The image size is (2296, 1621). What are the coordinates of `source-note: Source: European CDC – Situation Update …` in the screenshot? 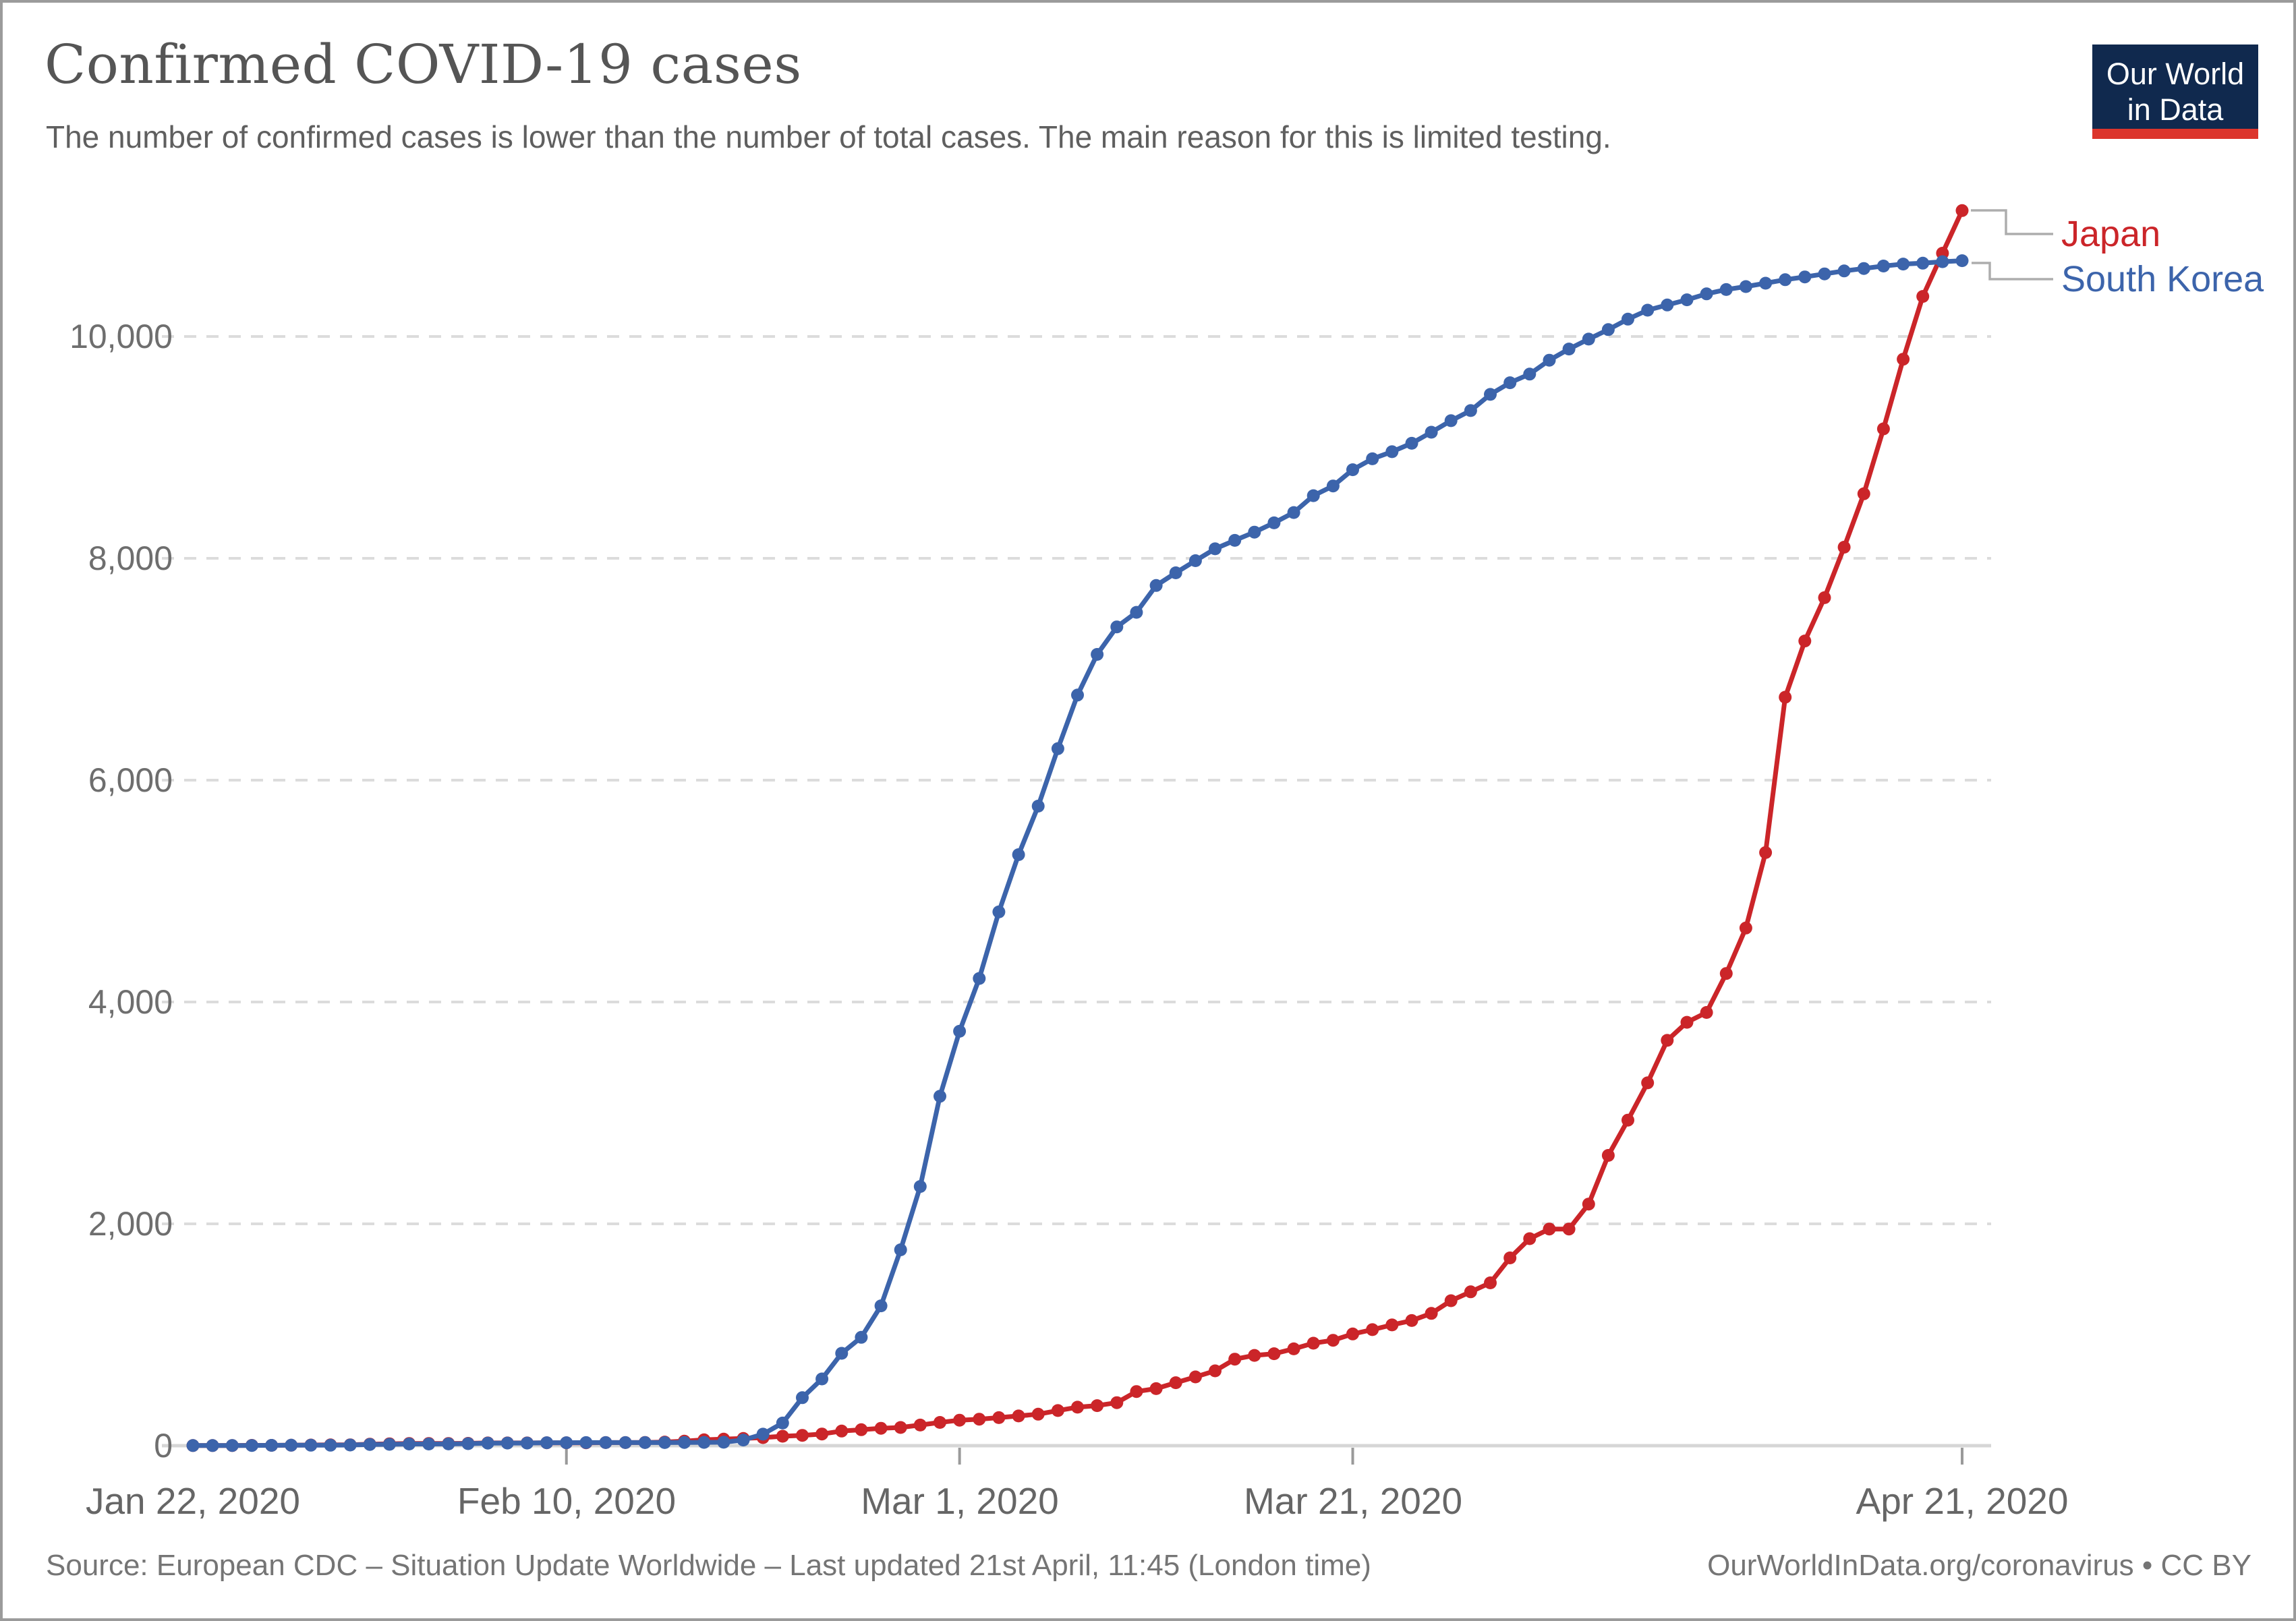 It's located at (708, 1565).